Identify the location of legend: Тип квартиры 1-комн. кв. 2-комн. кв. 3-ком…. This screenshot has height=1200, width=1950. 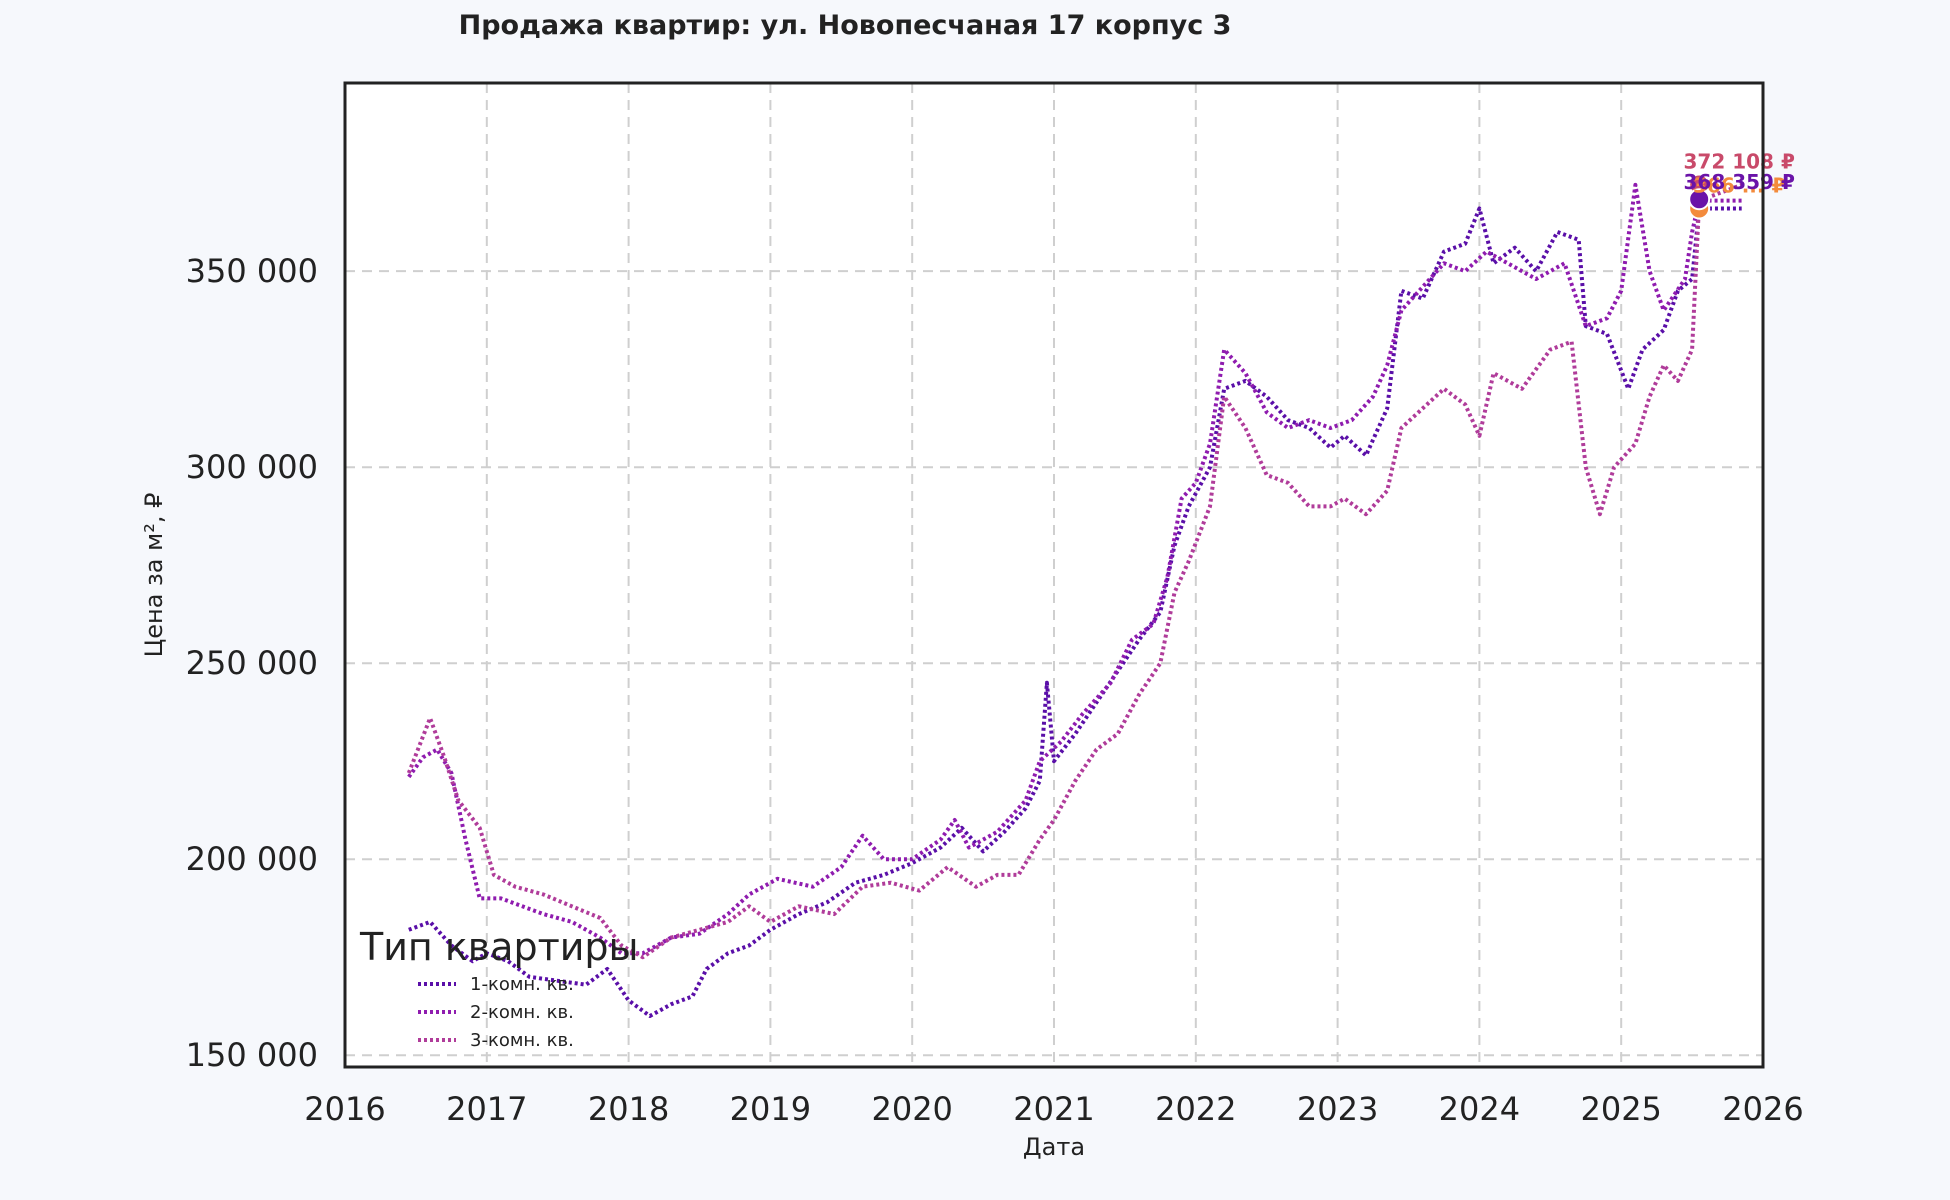
(499, 988).